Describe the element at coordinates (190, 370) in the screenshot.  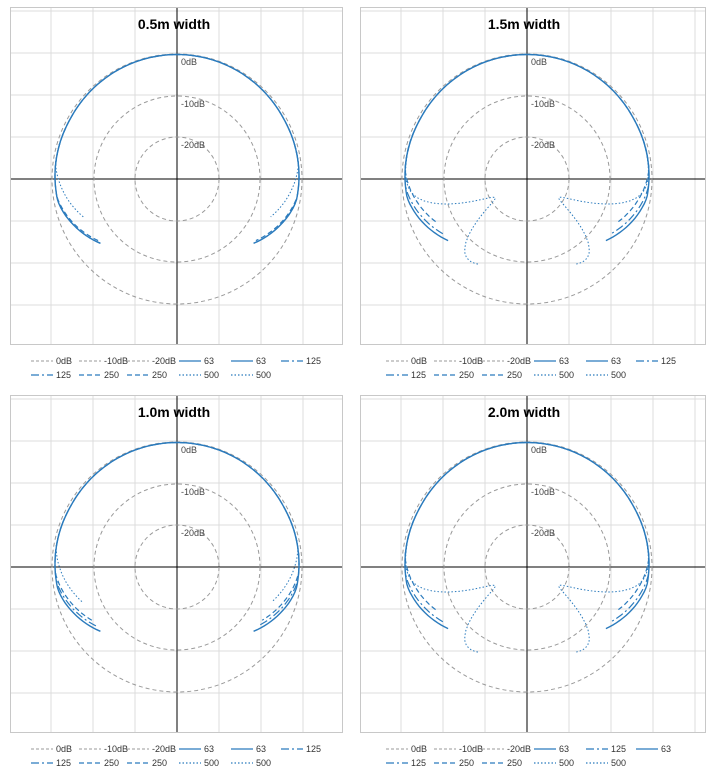
I see `legend-0-5m: 0dB -10dB -20dB 63 63 125 125 250 250 500 500` at that location.